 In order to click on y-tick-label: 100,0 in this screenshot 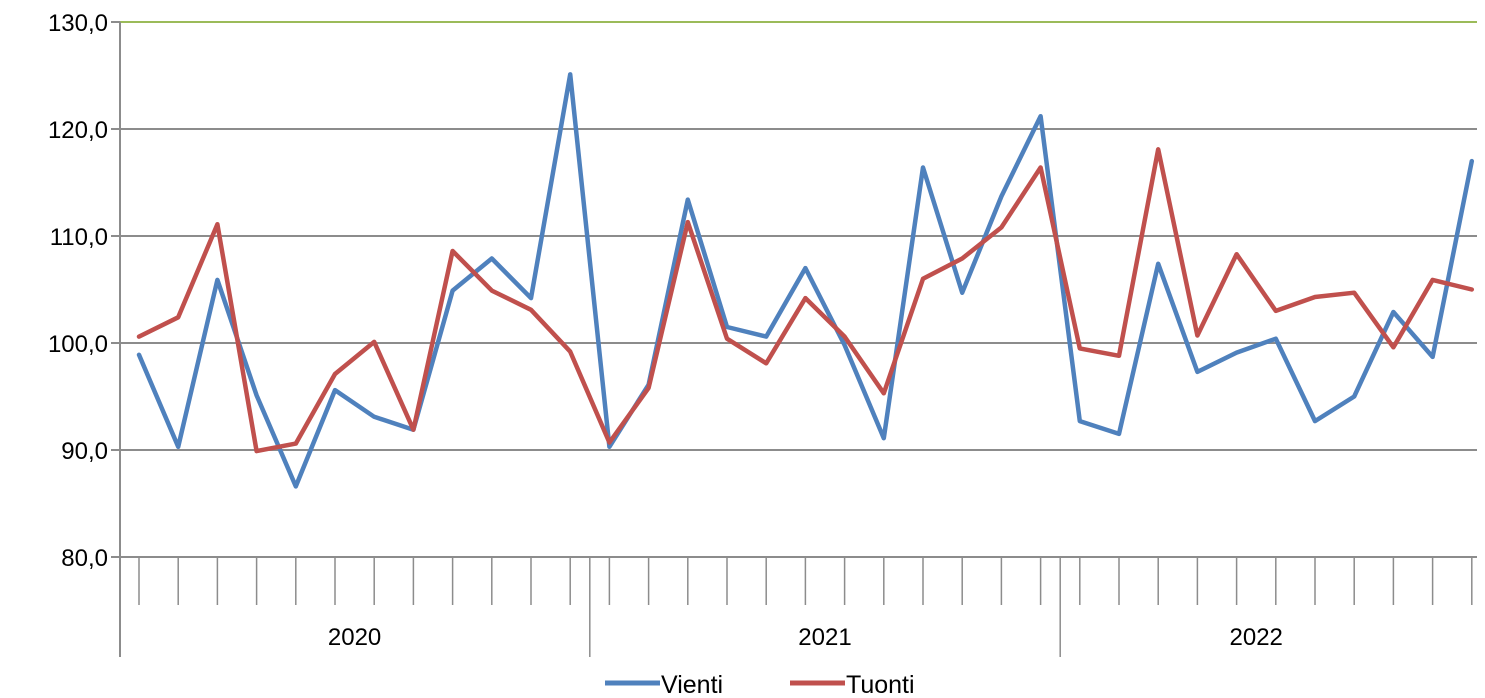, I will do `click(78, 344)`.